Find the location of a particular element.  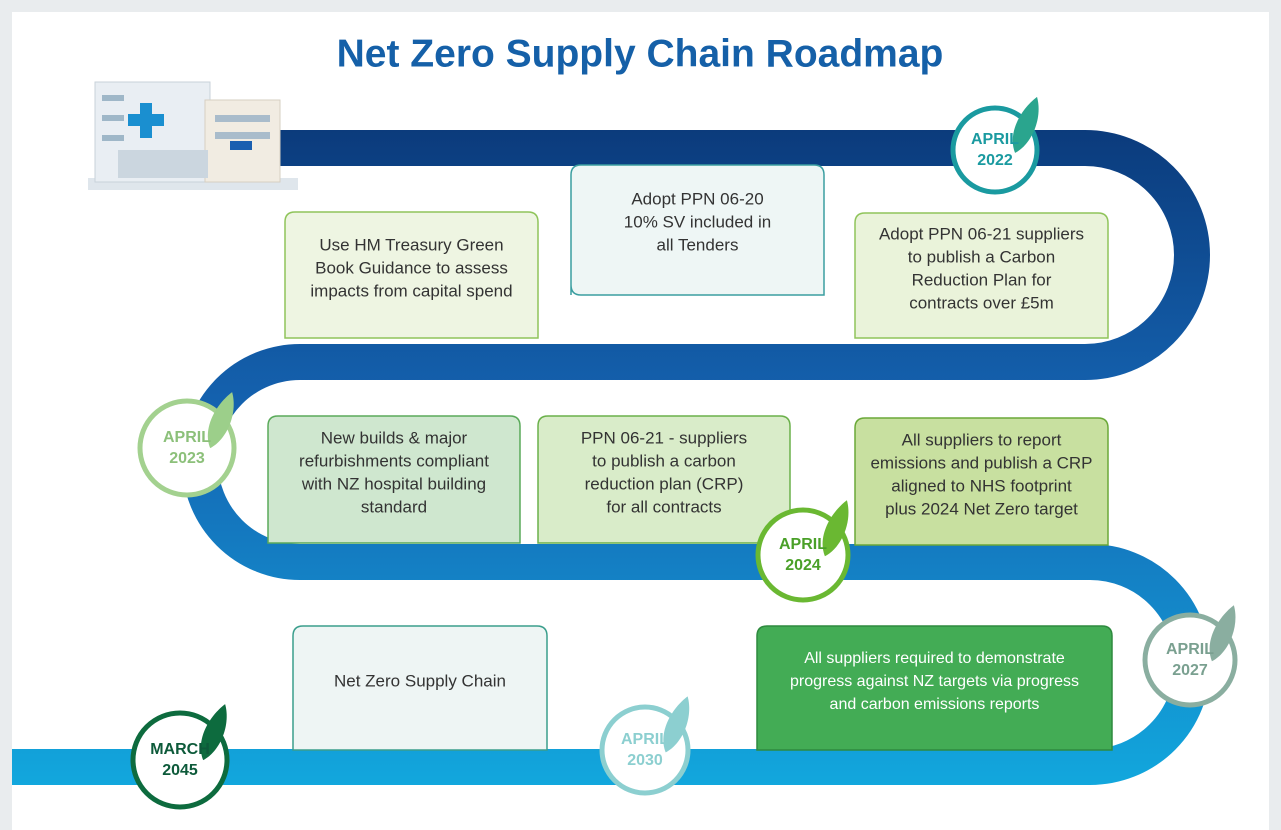

box-text: impacts from capital spend is located at coordinates (411, 290).